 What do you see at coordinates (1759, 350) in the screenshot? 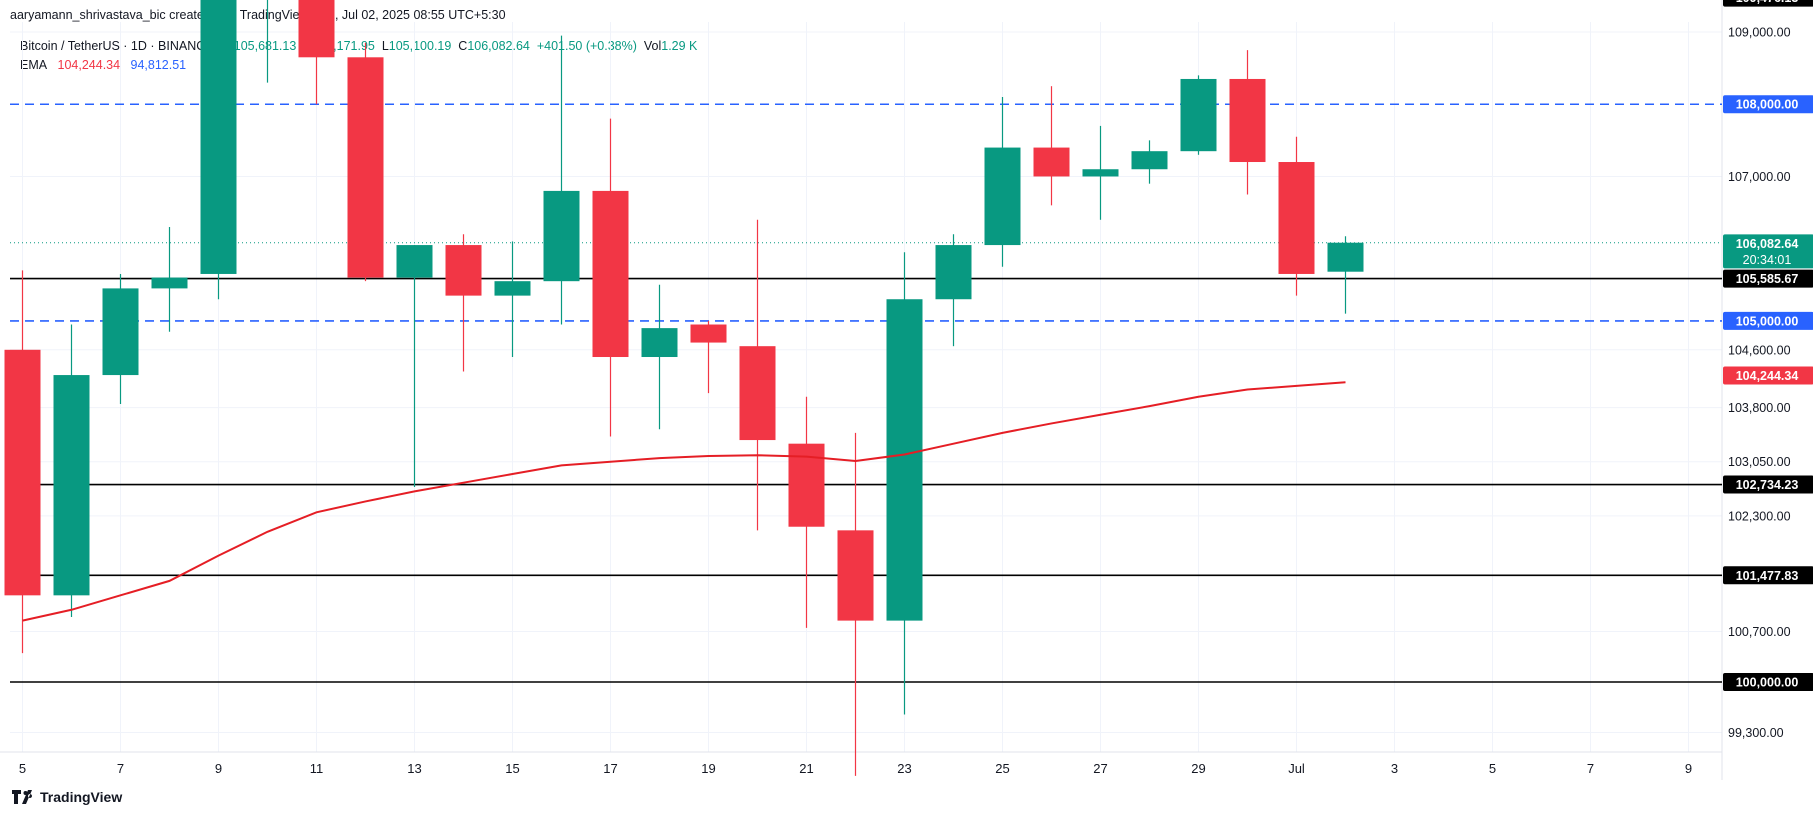
I see `y-tick-label: 104,600.00` at bounding box center [1759, 350].